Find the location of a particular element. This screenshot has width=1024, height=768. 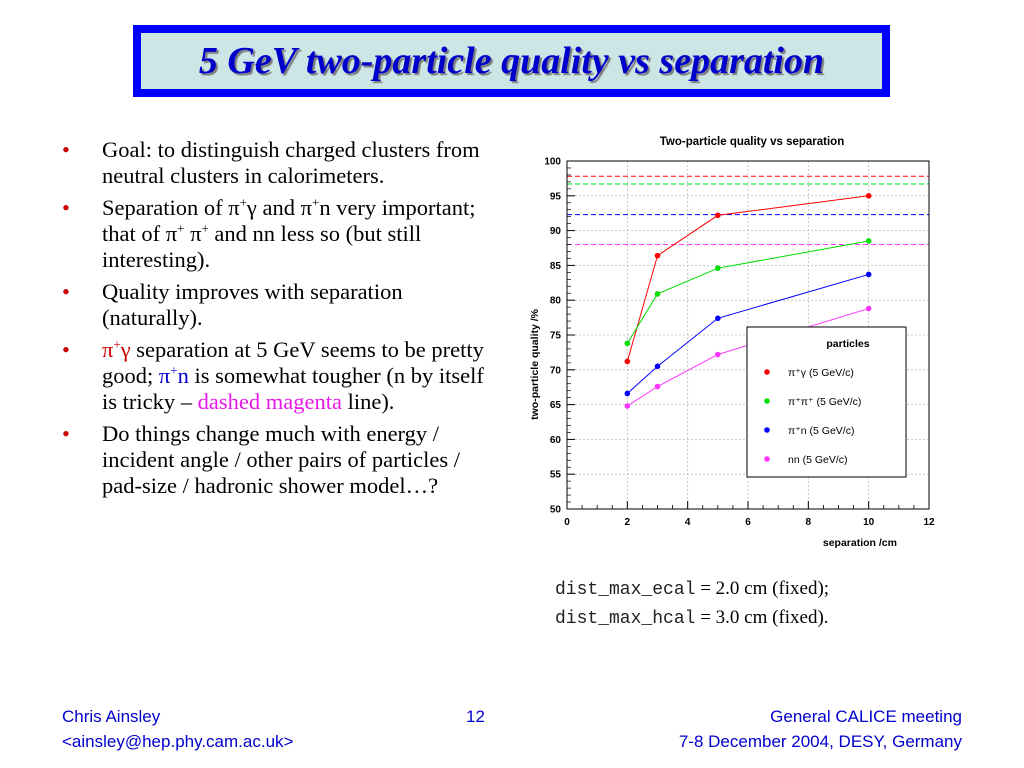

y-tick-label: 70 is located at coordinates (556, 370).